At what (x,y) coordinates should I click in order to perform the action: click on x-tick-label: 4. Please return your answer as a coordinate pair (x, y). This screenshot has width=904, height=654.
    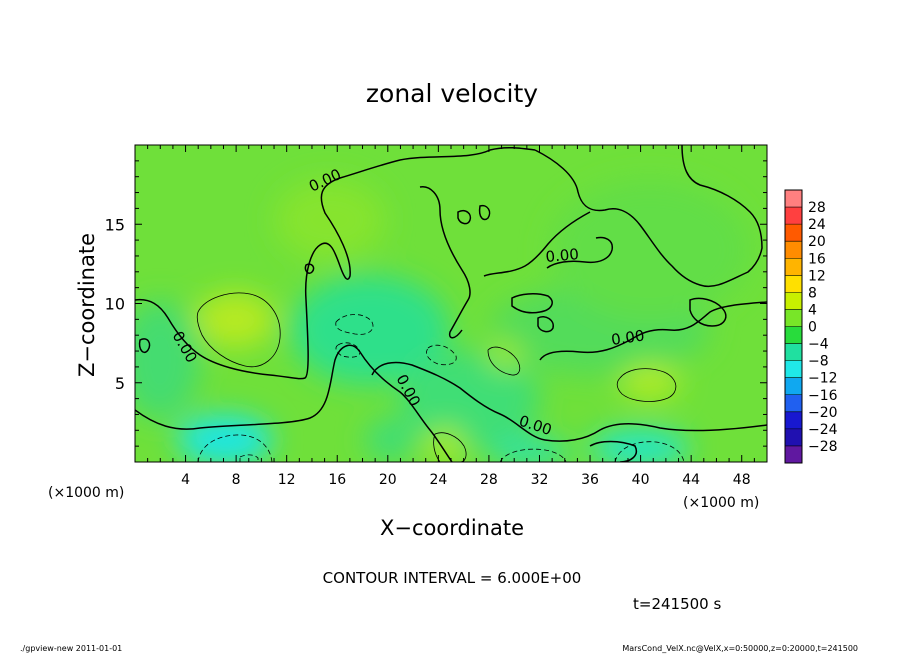
    Looking at the image, I should click on (185, 480).